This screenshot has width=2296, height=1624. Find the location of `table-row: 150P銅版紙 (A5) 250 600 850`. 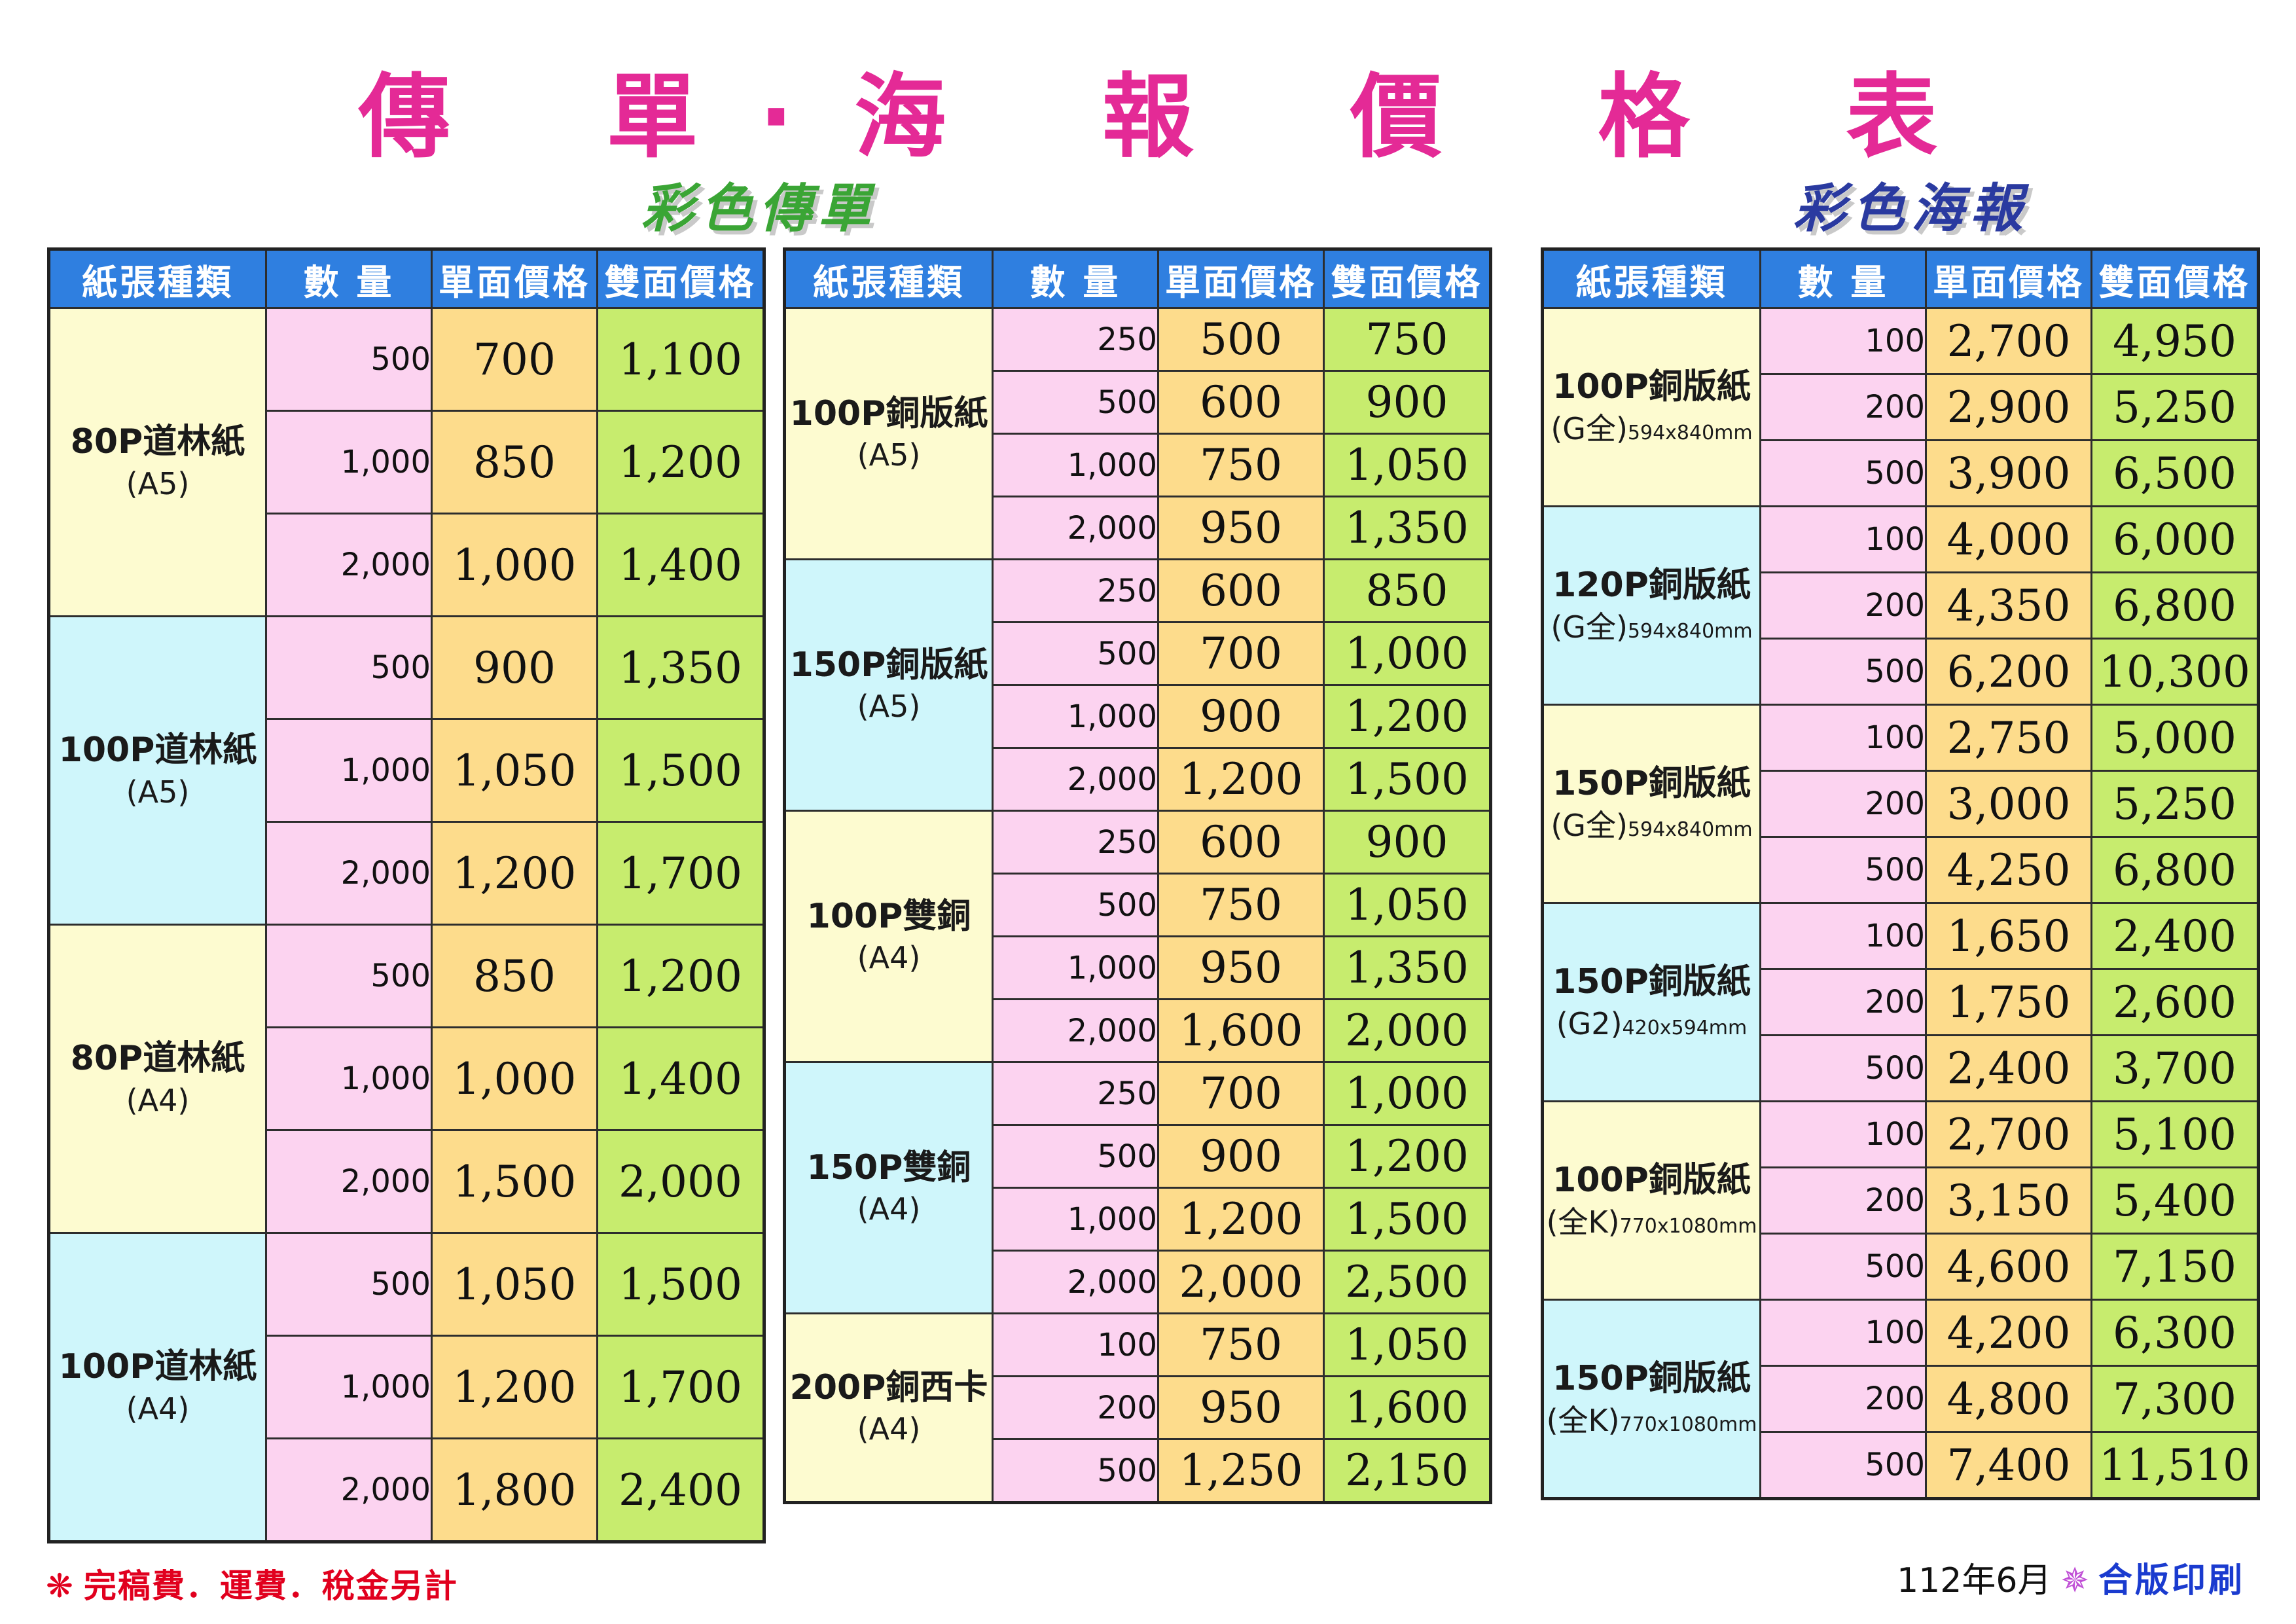

table-row: 150P銅版紙 (A5) 250 600 850 is located at coordinates (1137, 685).